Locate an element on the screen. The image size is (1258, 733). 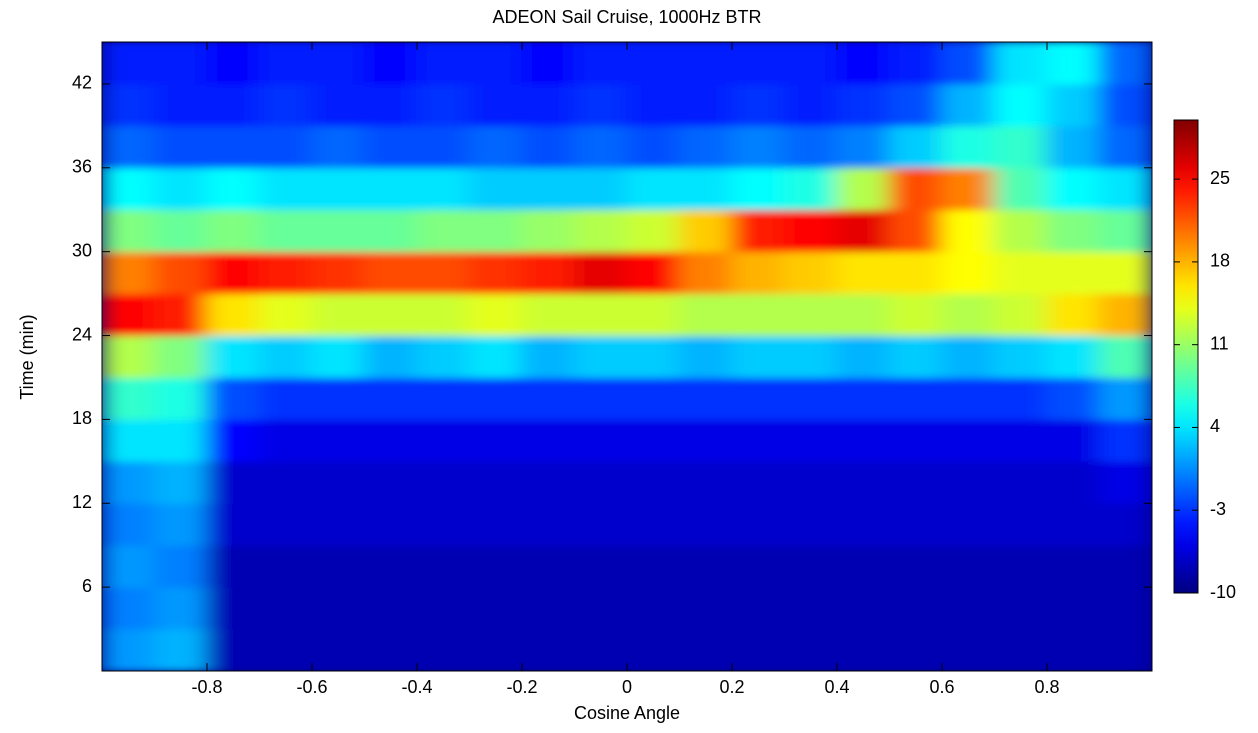
y-tick-label: 42 is located at coordinates (82, 83).